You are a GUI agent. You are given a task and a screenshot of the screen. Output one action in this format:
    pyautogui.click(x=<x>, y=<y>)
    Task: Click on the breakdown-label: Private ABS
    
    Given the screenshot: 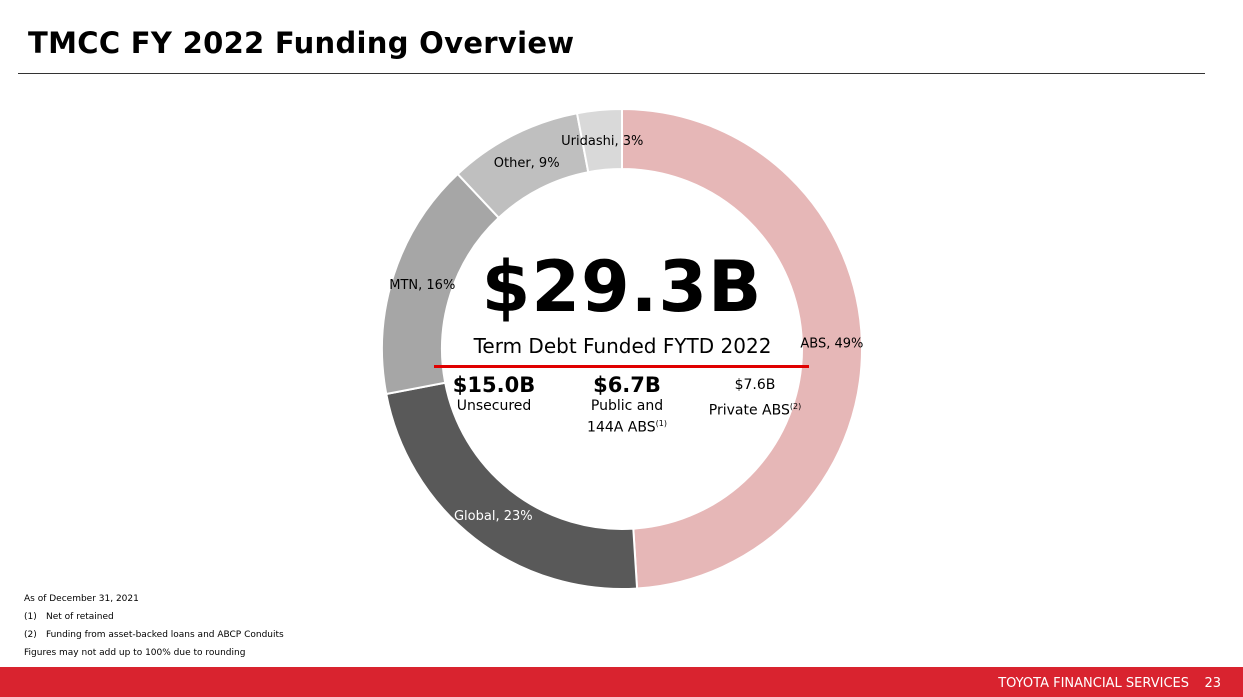 What is the action you would take?
    pyautogui.click(x=749, y=410)
    